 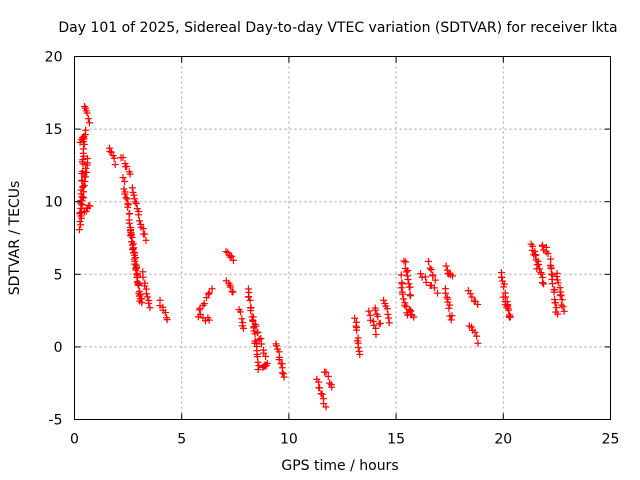 What do you see at coordinates (54, 203) in the screenshot?
I see `y-tick-label: 10` at bounding box center [54, 203].